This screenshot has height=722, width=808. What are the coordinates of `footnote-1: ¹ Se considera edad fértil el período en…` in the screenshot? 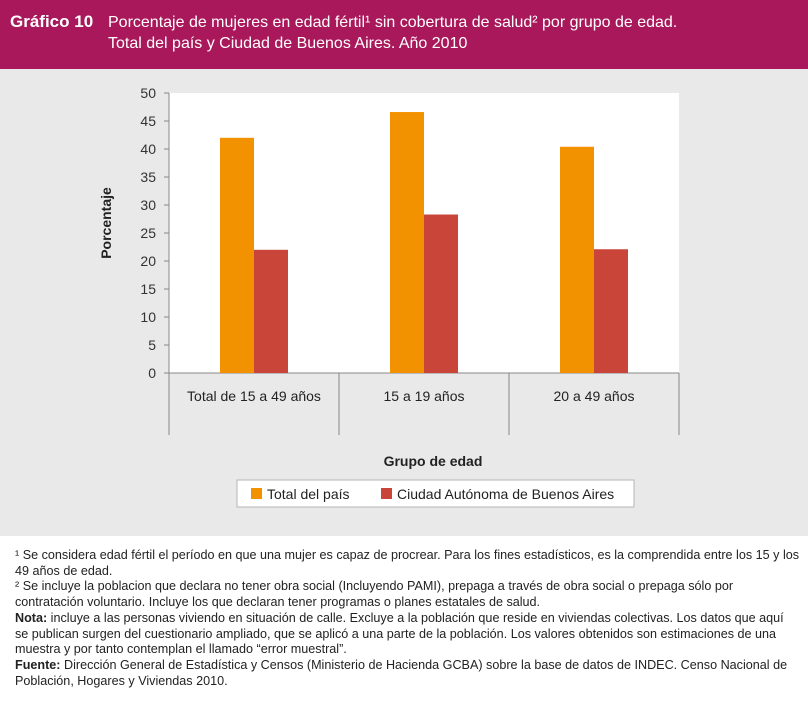 It's located at (407, 563).